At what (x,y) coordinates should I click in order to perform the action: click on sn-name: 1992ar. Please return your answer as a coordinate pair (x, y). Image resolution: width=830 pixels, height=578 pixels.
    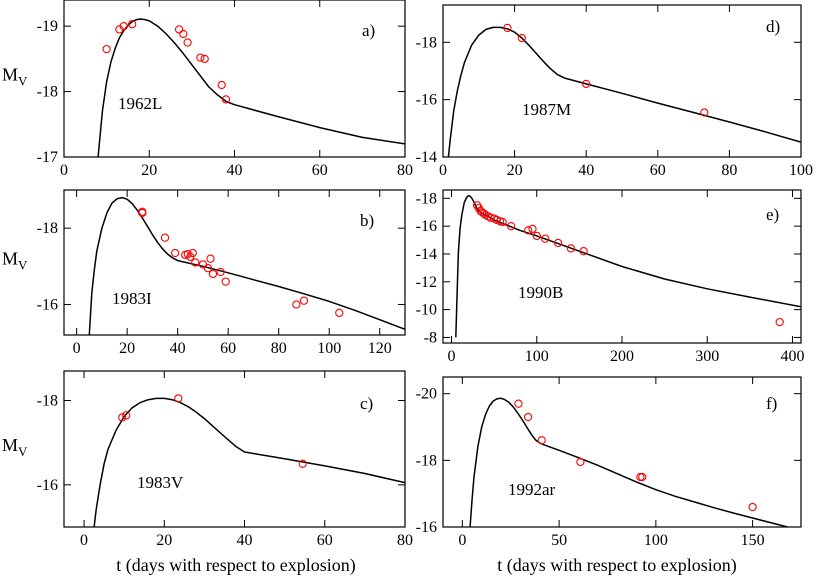
    Looking at the image, I should click on (532, 489).